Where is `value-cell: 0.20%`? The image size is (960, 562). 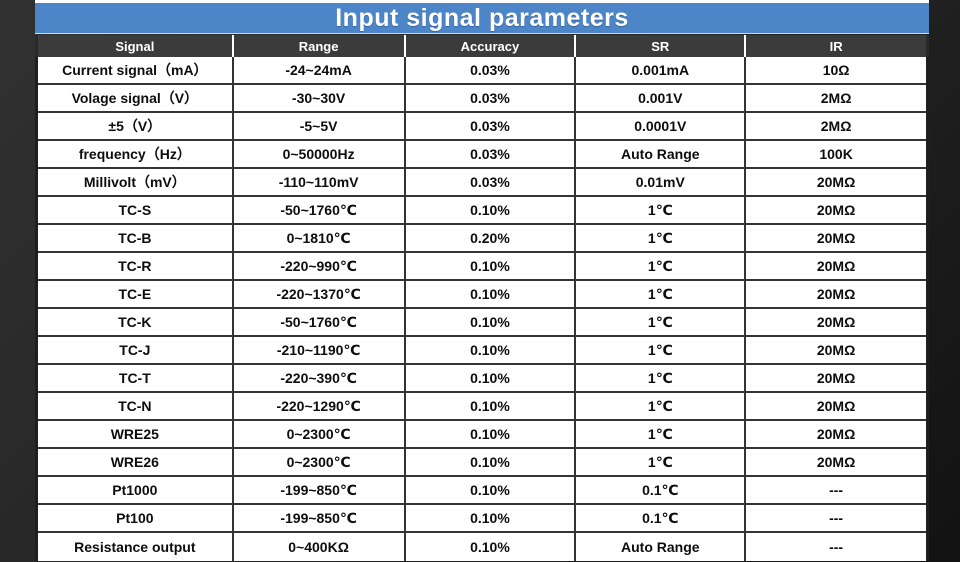 value-cell: 0.20% is located at coordinates (491, 238).